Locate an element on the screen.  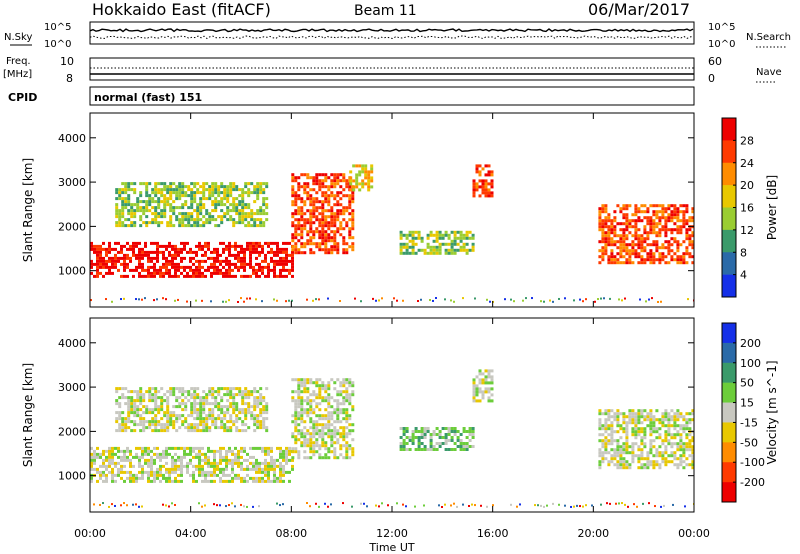
power-colorbar: 4 8 12 16 20 24 28 Power [dB] is located at coordinates (750, 207).